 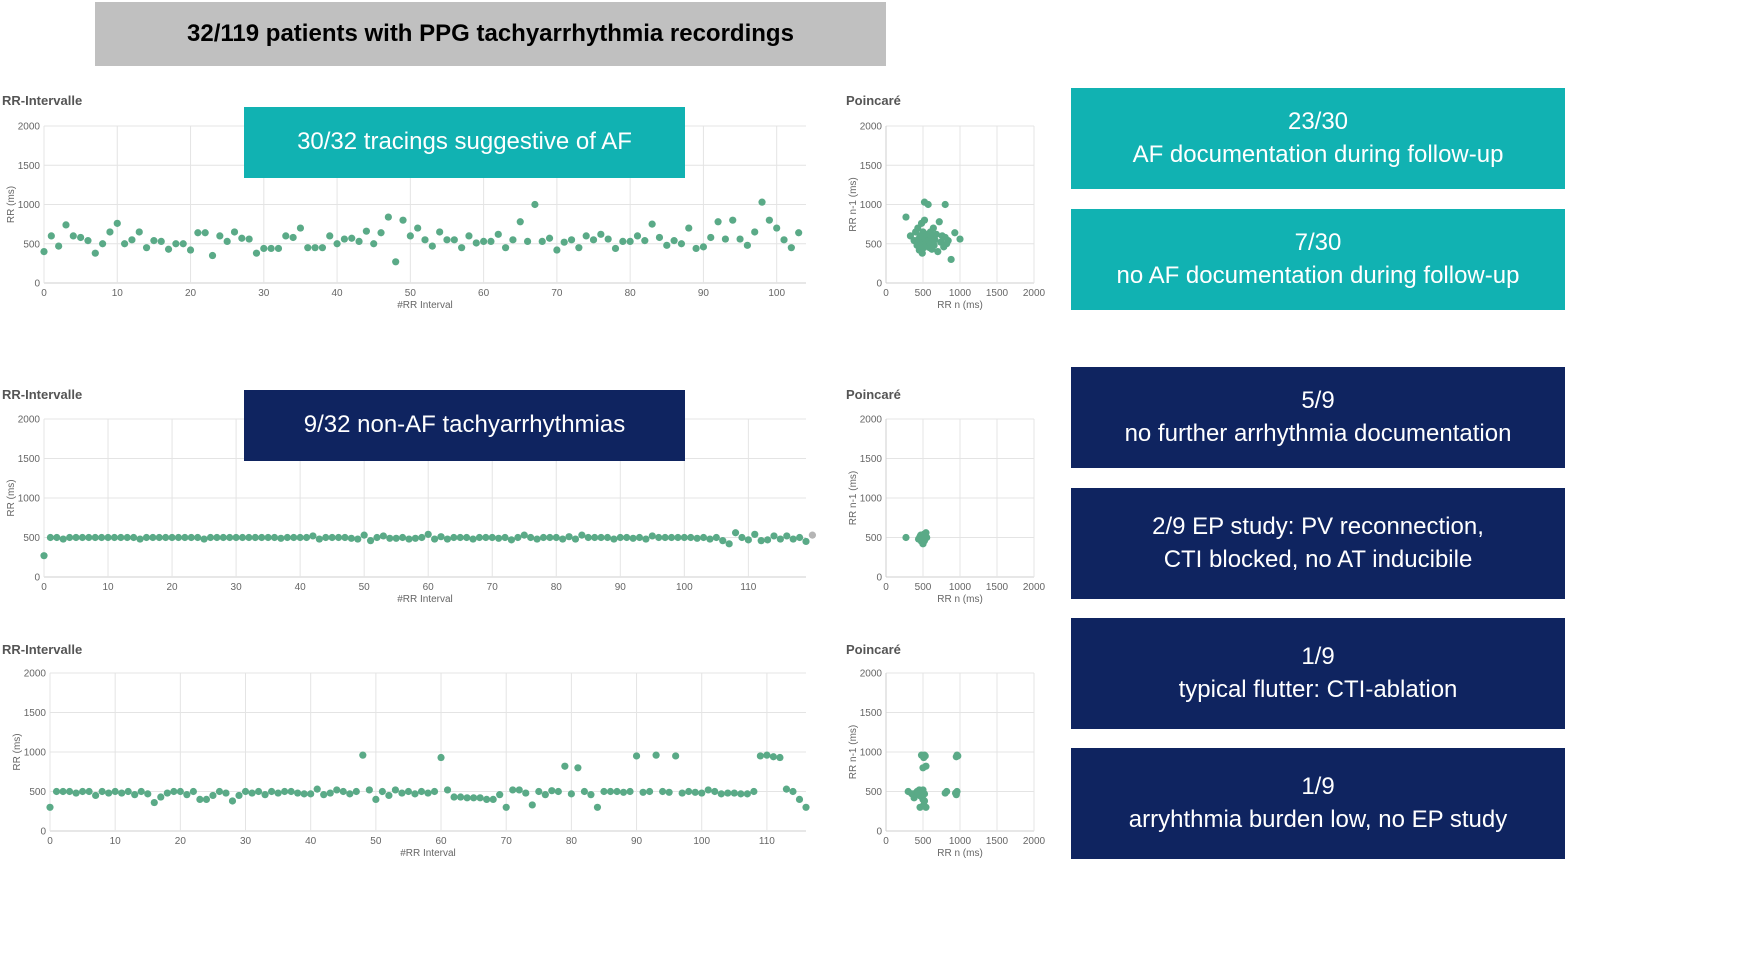 I want to click on x-tick-label: 40, so click(x=338, y=293).